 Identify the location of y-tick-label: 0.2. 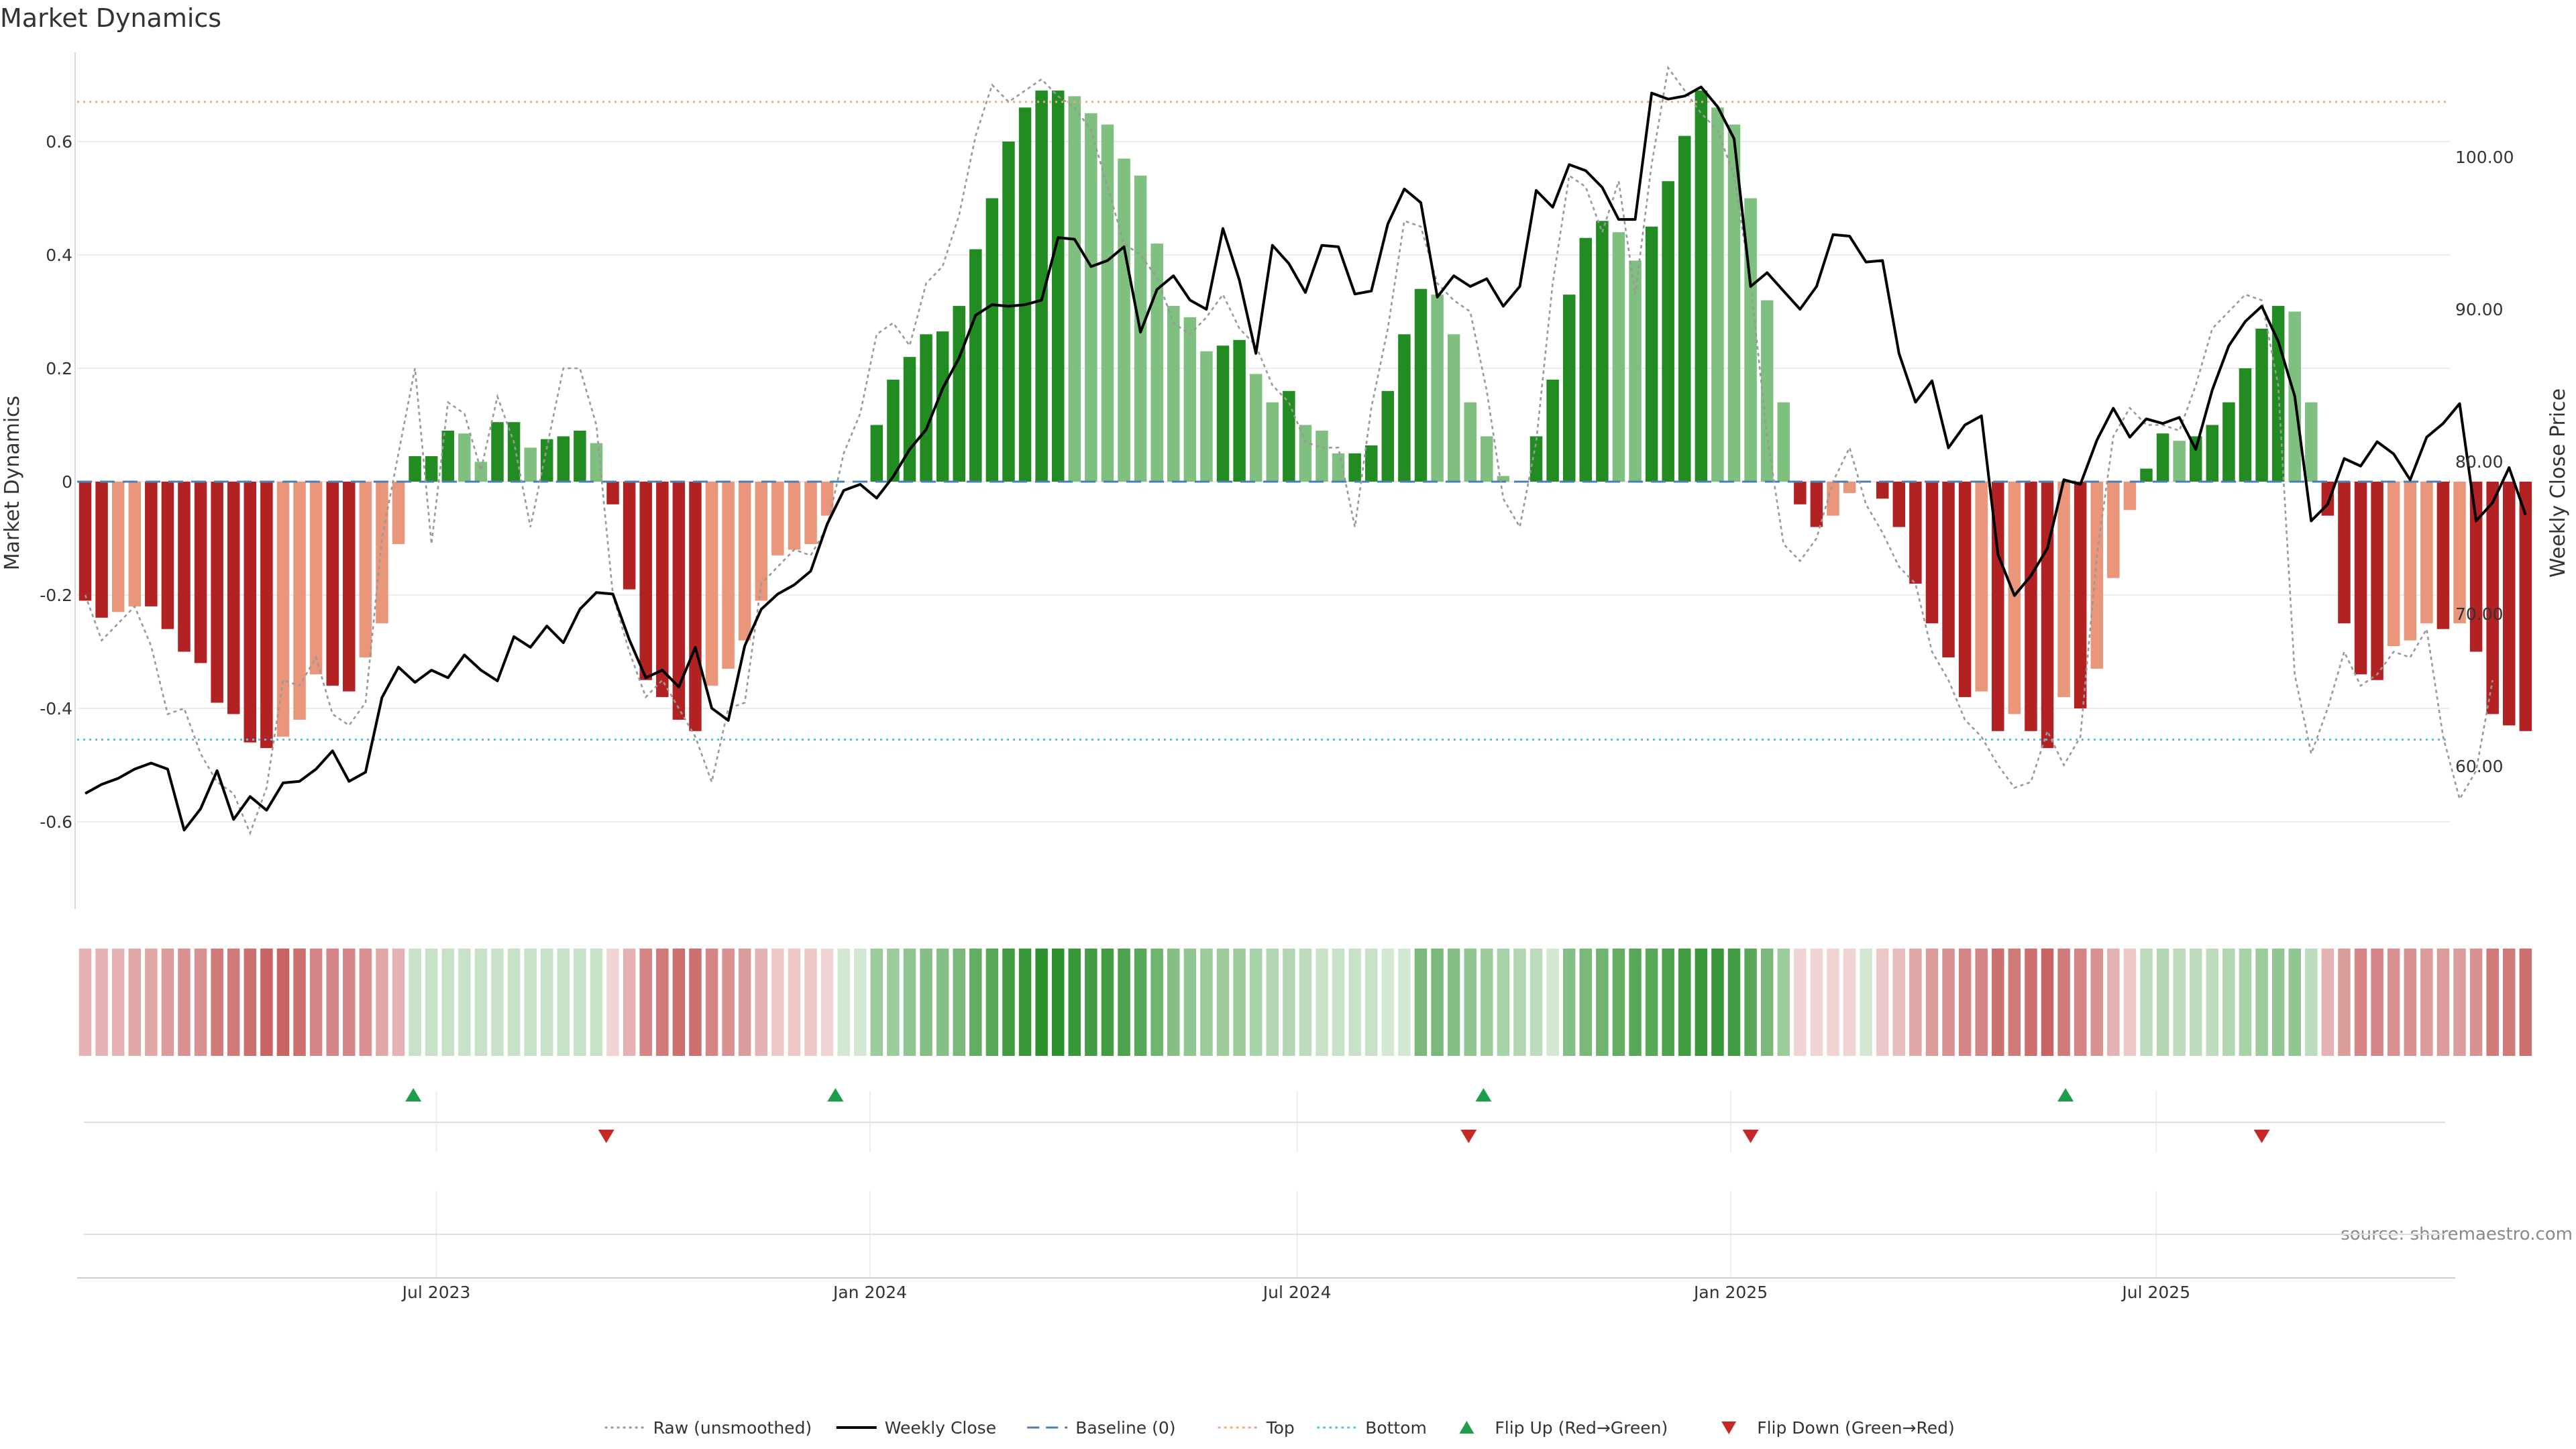
(59, 368).